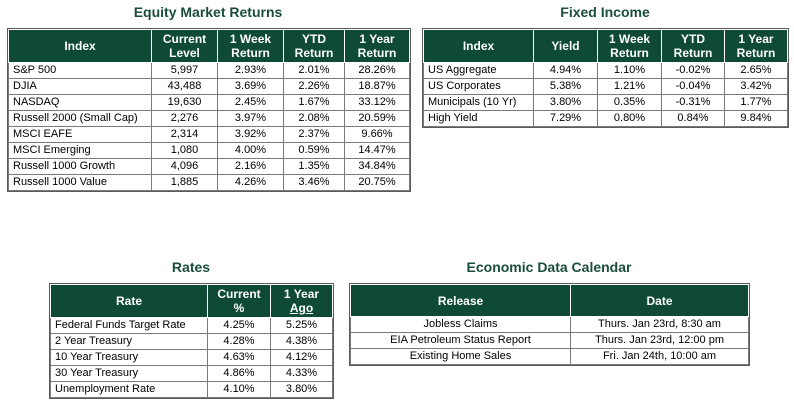  I want to click on rates-row: Federal Funds Target Rate 4.25% 5.25%, so click(191, 325).